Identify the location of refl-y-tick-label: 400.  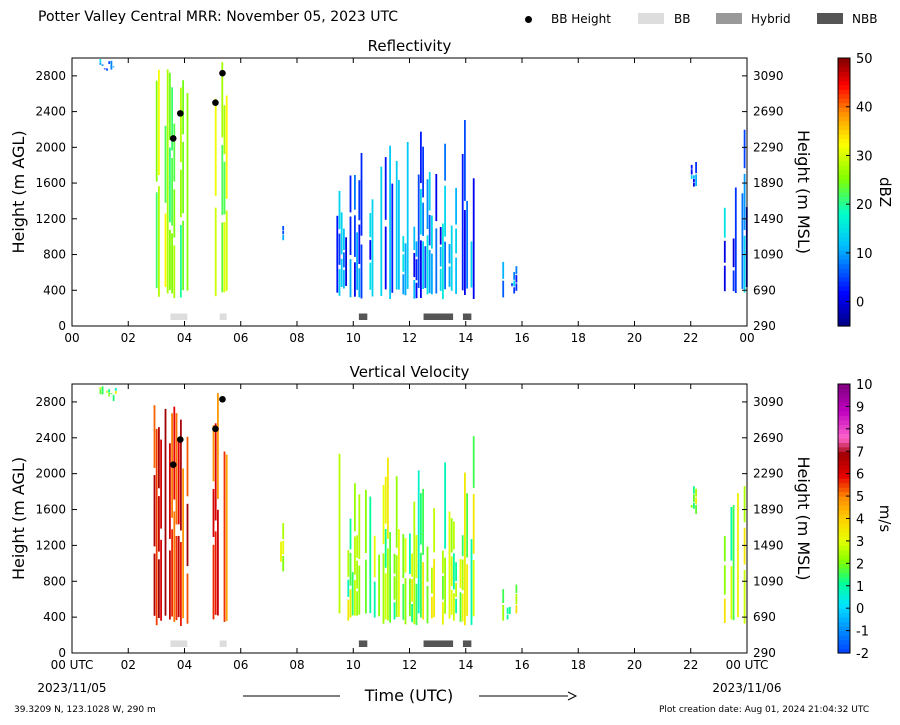
(54, 290).